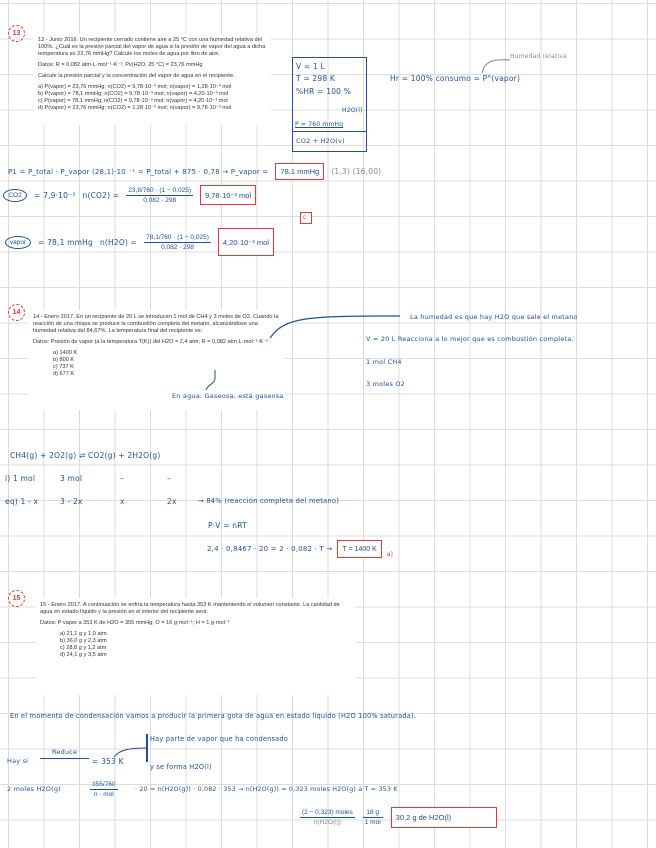  I want to click on numerator: 355/760, so click(104, 785).